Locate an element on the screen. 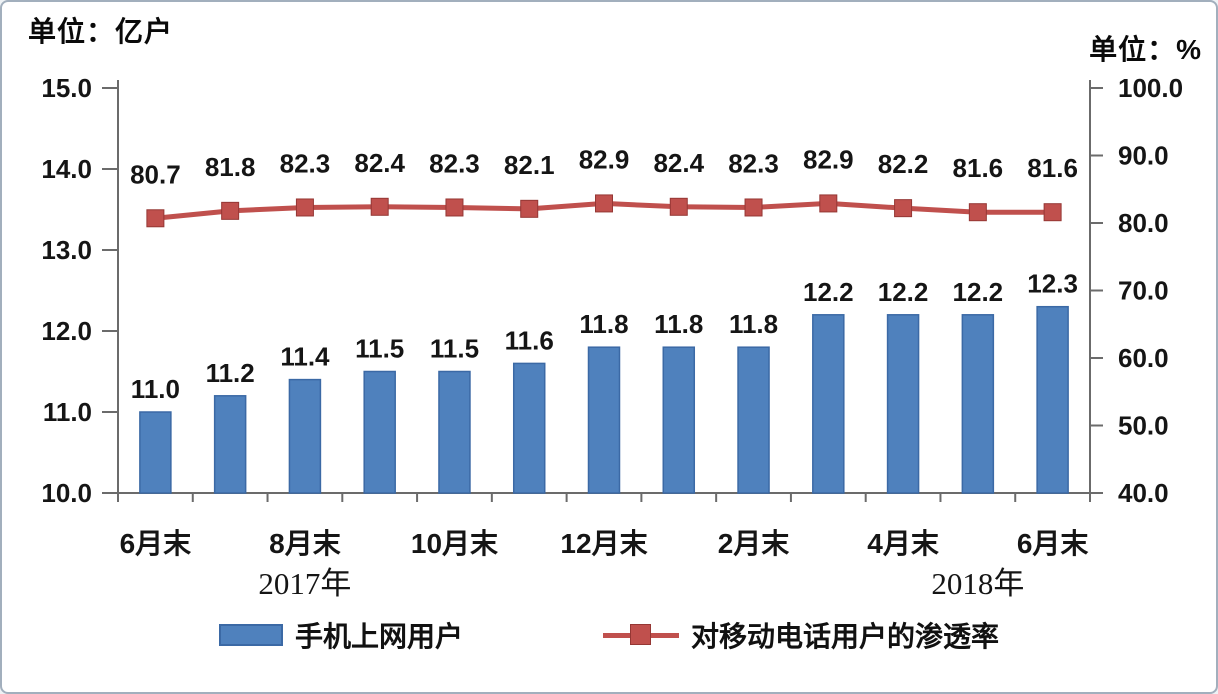 Image resolution: width=1218 pixels, height=694 pixels. svg-text: 2月末 is located at coordinates (754, 543).